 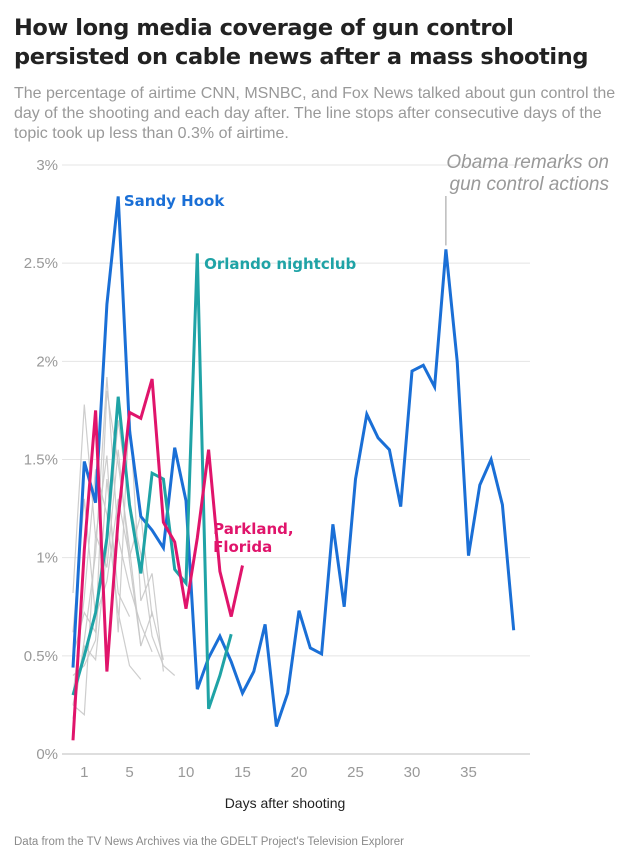 What do you see at coordinates (84, 772) in the screenshot?
I see `x-tick-label: 1` at bounding box center [84, 772].